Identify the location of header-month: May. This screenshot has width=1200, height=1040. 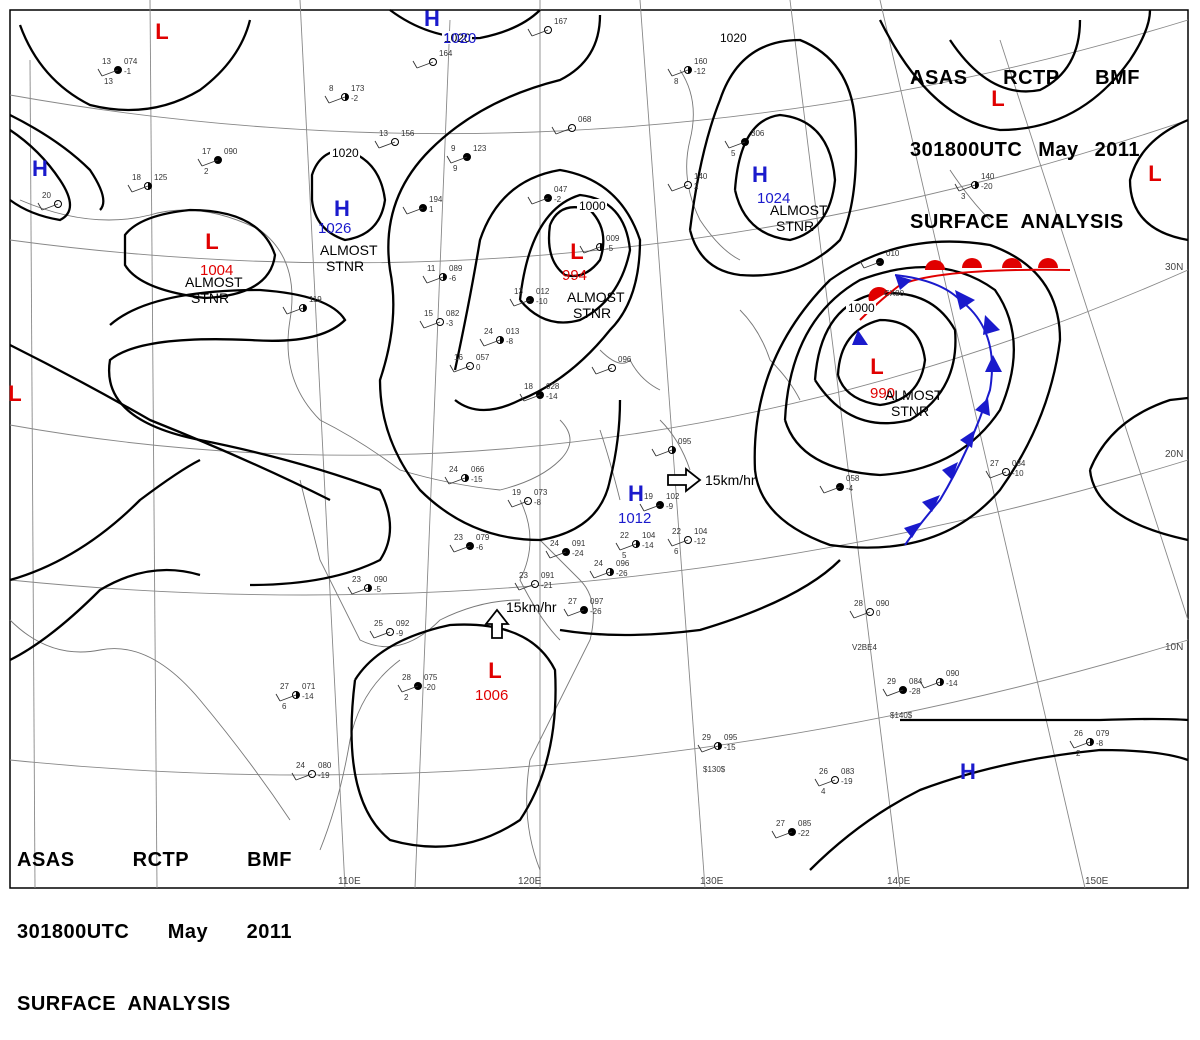
(1058, 150).